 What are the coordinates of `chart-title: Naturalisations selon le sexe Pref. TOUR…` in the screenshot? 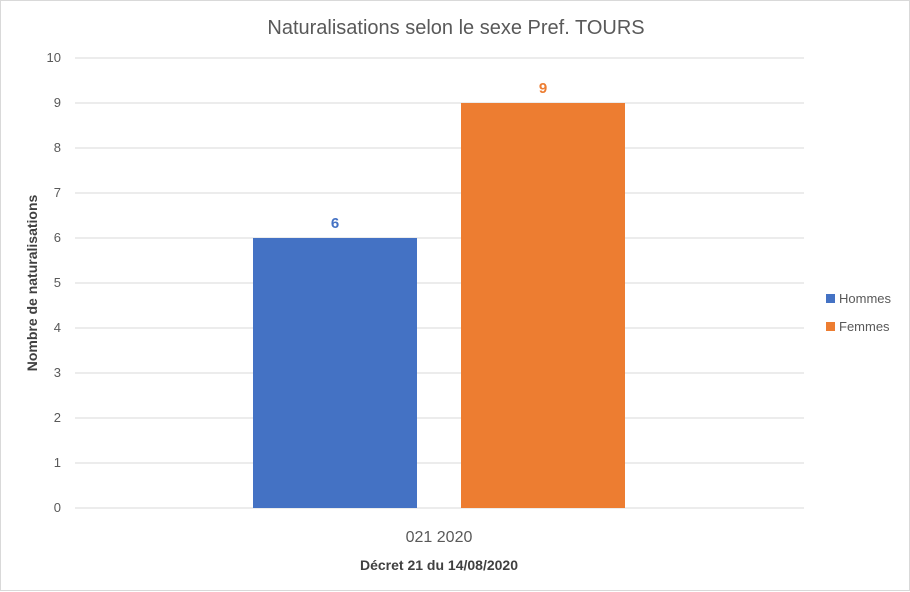 It's located at (455, 28).